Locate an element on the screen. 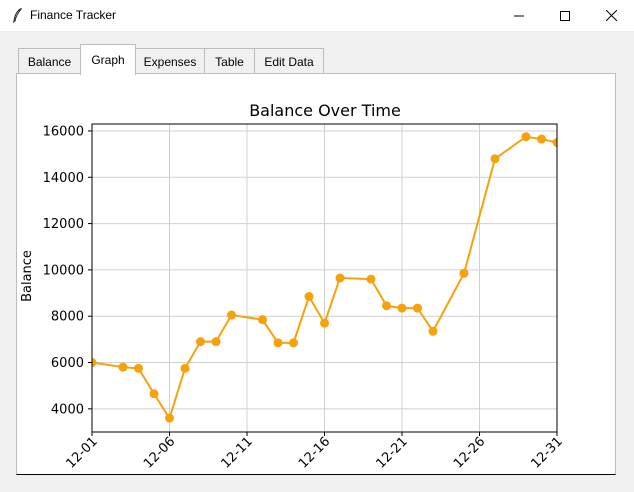  x-tick-label: 12-16 is located at coordinates (314, 452).